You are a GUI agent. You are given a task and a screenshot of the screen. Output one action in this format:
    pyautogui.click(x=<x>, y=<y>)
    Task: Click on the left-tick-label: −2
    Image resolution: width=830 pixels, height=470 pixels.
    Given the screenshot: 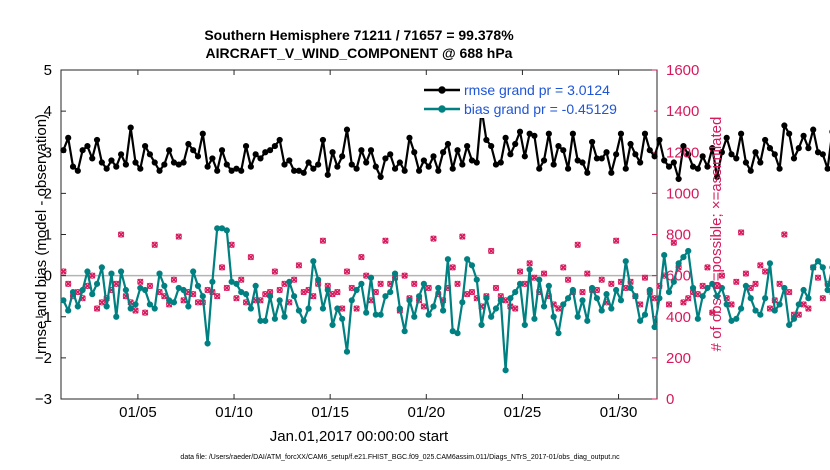 What is the action you would take?
    pyautogui.click(x=43, y=358)
    